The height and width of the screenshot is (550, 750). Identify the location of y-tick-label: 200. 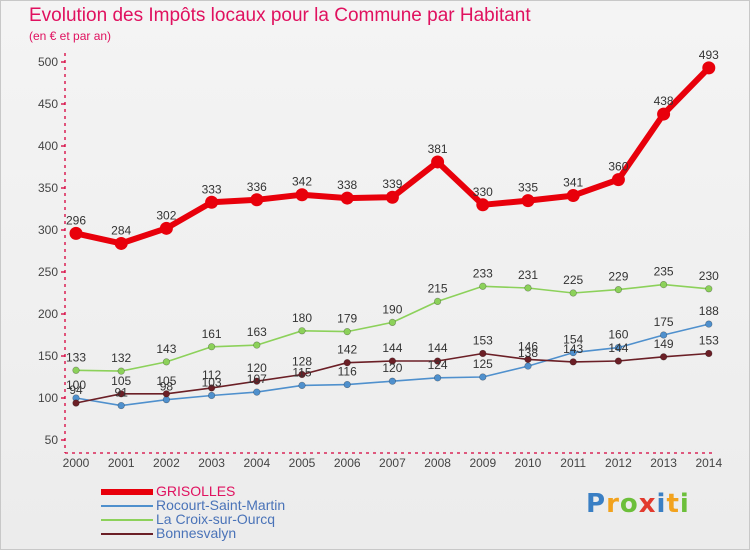
(48, 314).